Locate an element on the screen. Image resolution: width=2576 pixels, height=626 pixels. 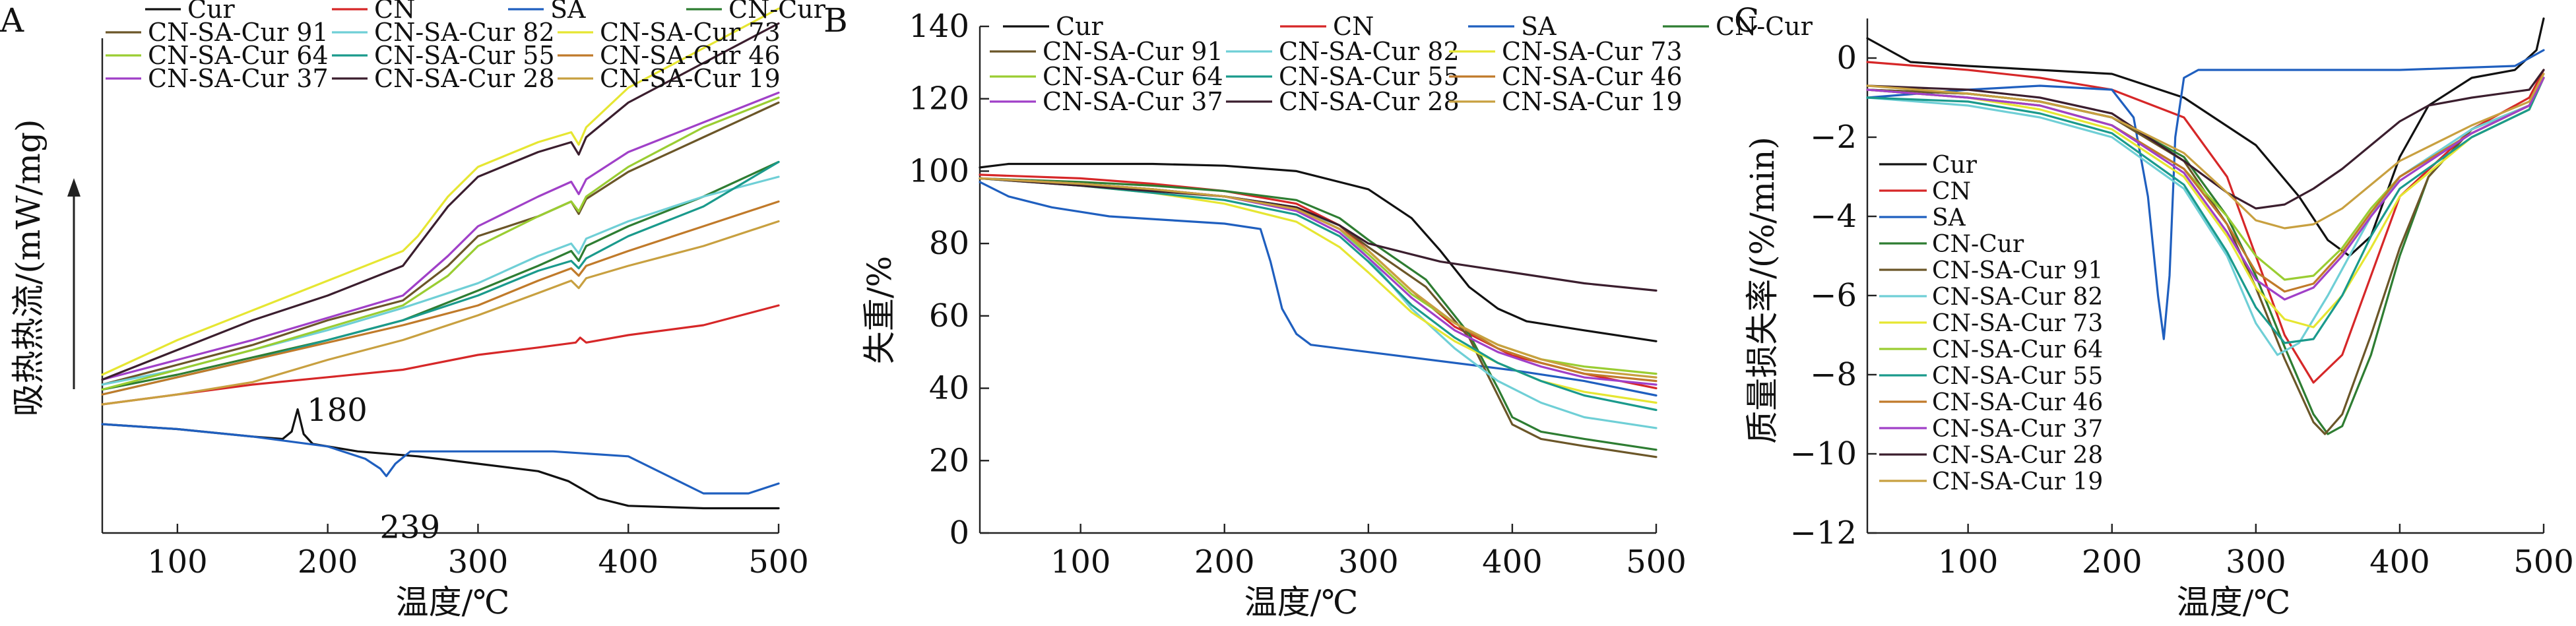
panel-a-legend-label: CN is located at coordinates (394, 12).